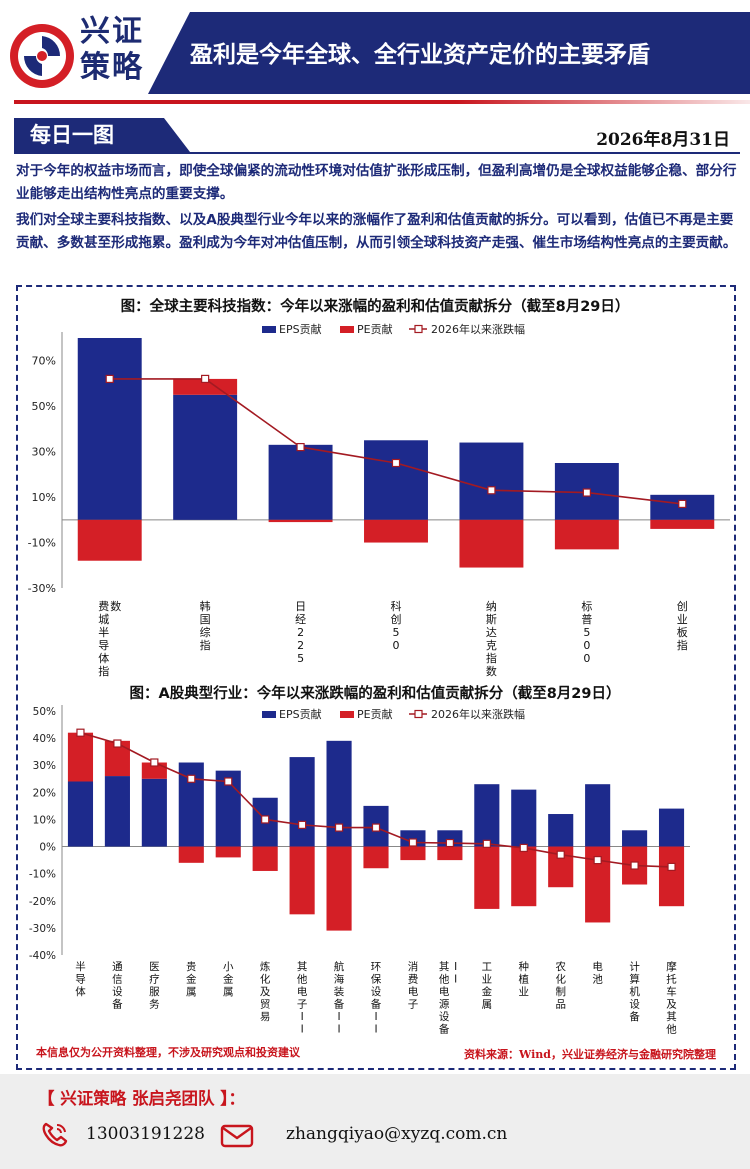  What do you see at coordinates (634, 991) in the screenshot?
I see `x-category-label: 计算机设备` at bounding box center [634, 991].